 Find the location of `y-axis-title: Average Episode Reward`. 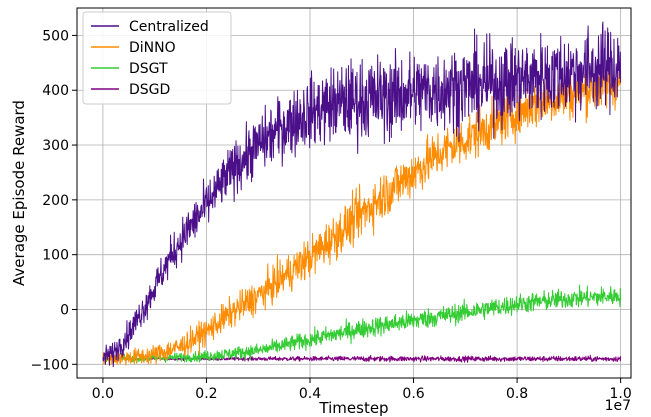

y-axis-title: Average Episode Reward is located at coordinates (19, 193).